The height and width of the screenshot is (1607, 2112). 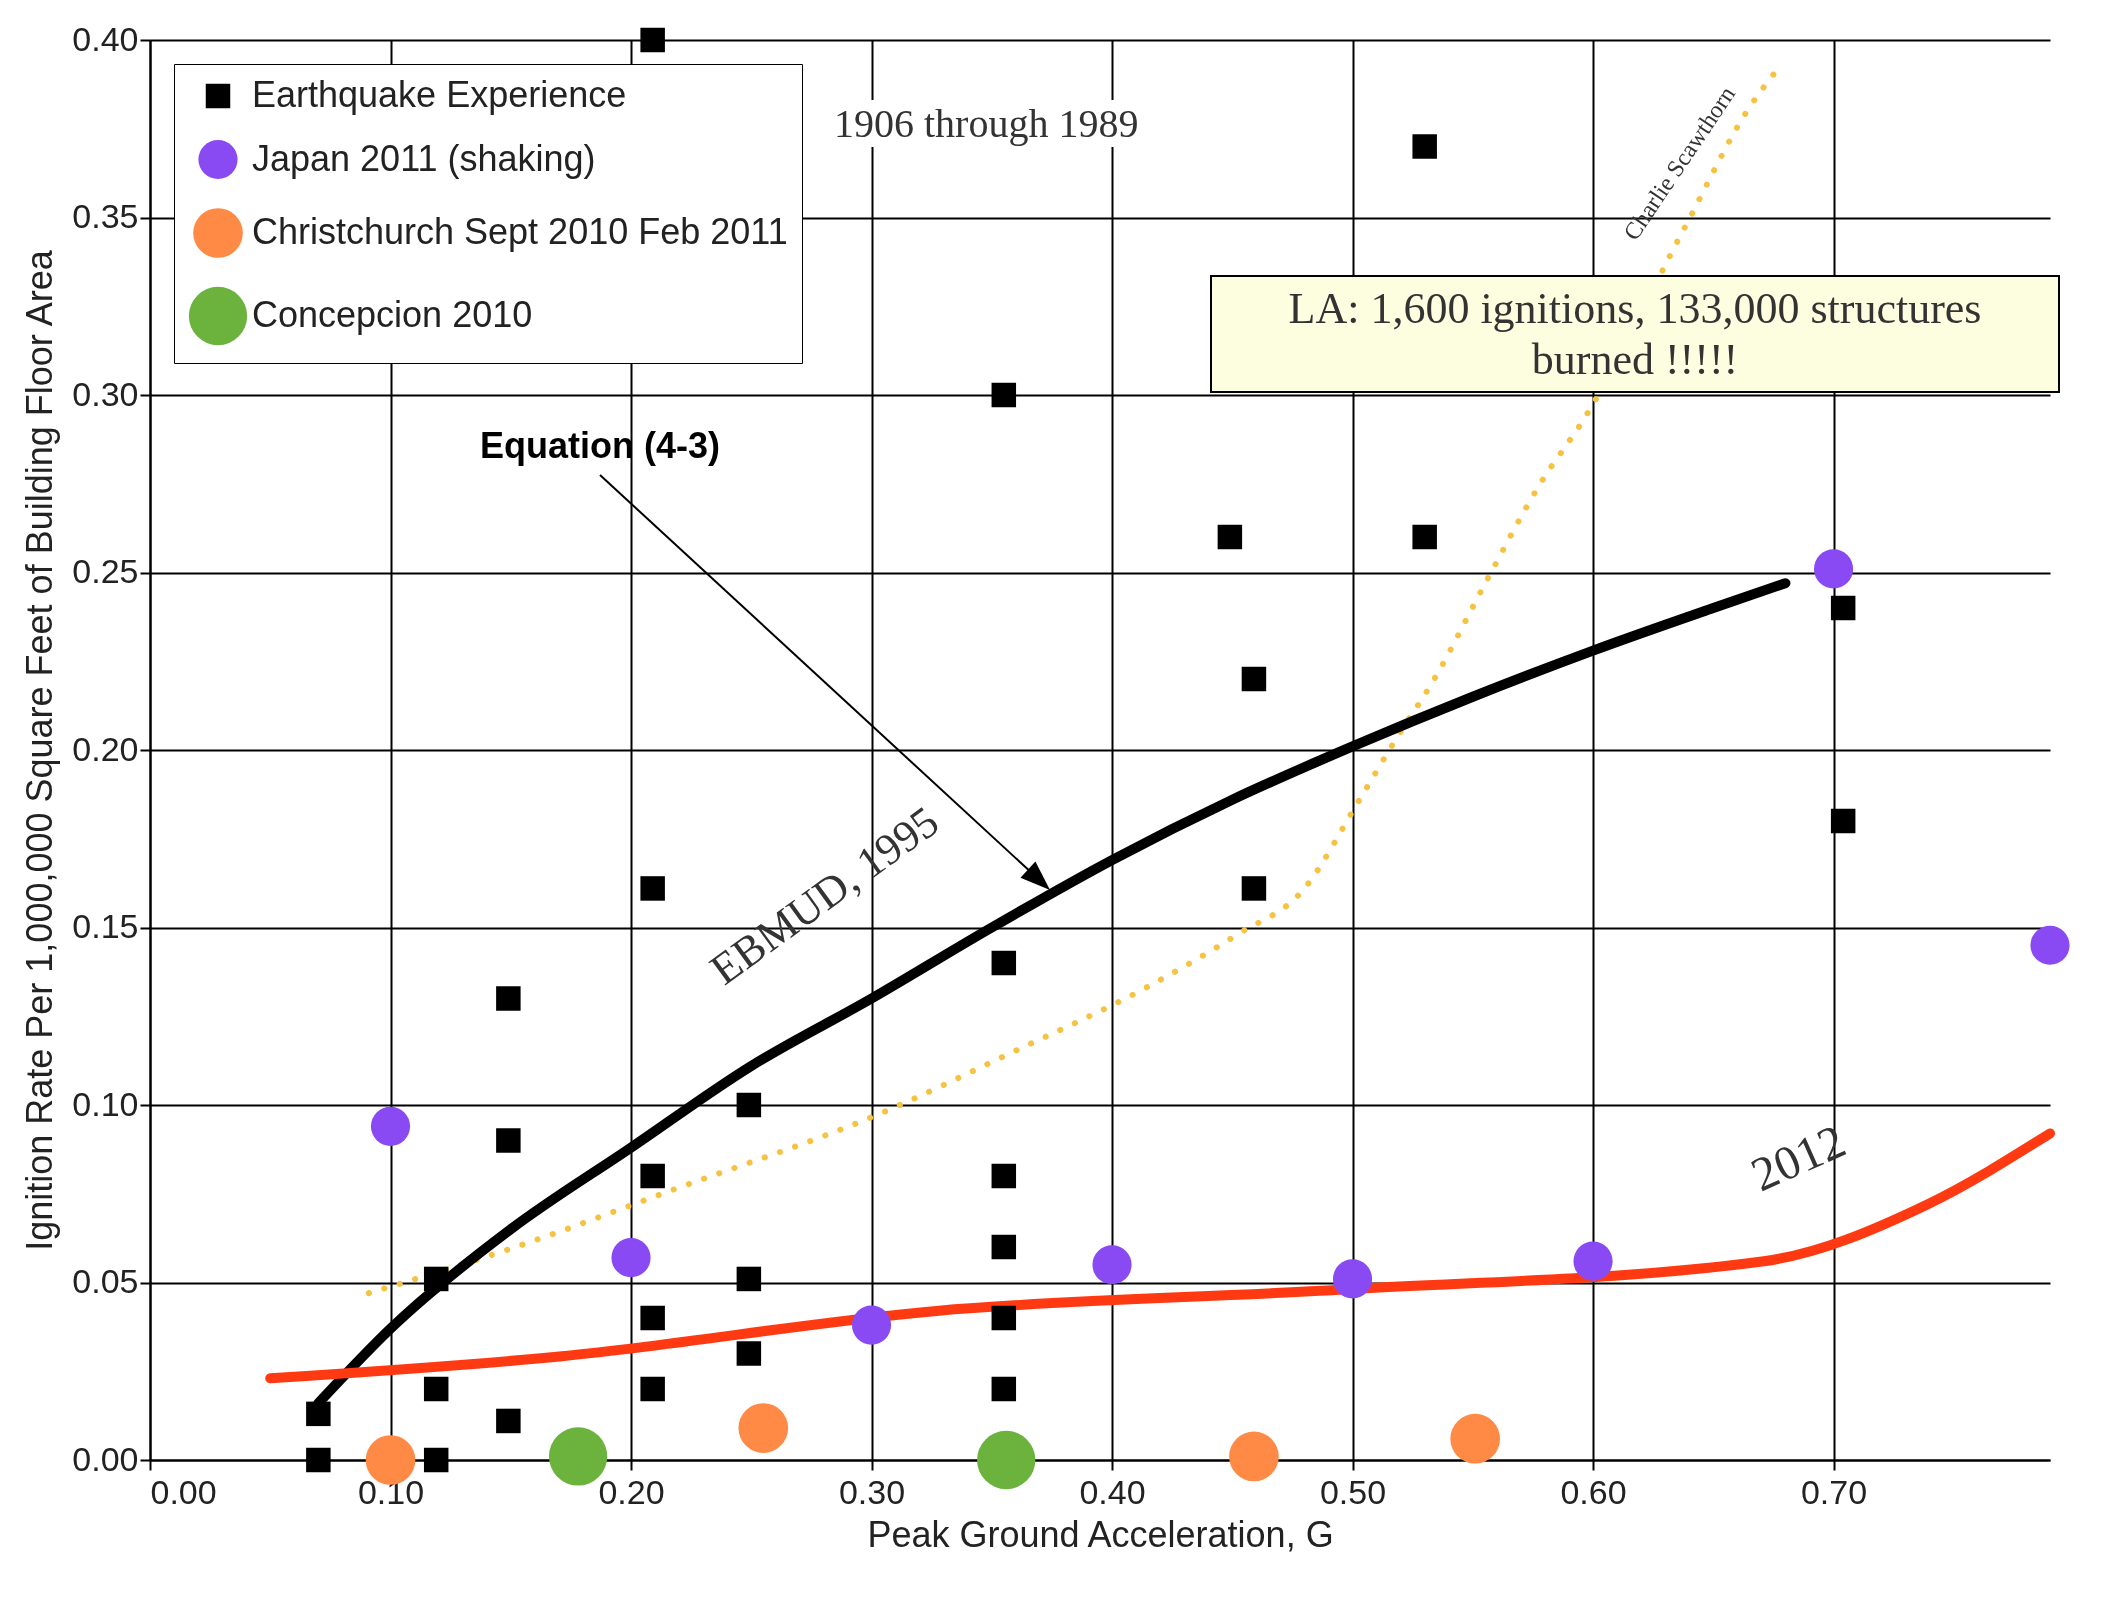 I want to click on legend-label: Japan 2011 (shaking), so click(x=424, y=158).